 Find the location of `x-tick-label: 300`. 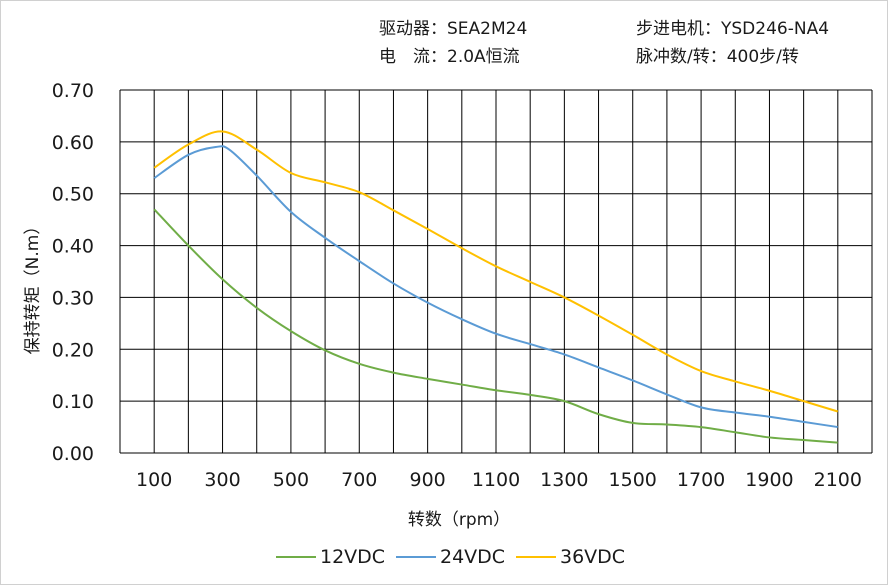

x-tick-label: 300 is located at coordinates (222, 480).